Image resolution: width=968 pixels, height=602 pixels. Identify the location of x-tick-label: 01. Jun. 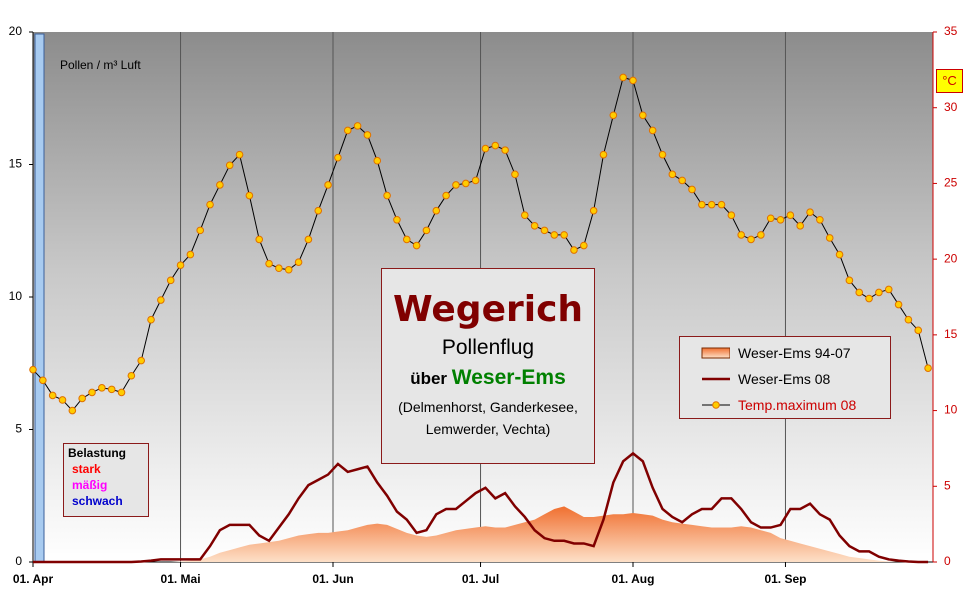
(332, 579).